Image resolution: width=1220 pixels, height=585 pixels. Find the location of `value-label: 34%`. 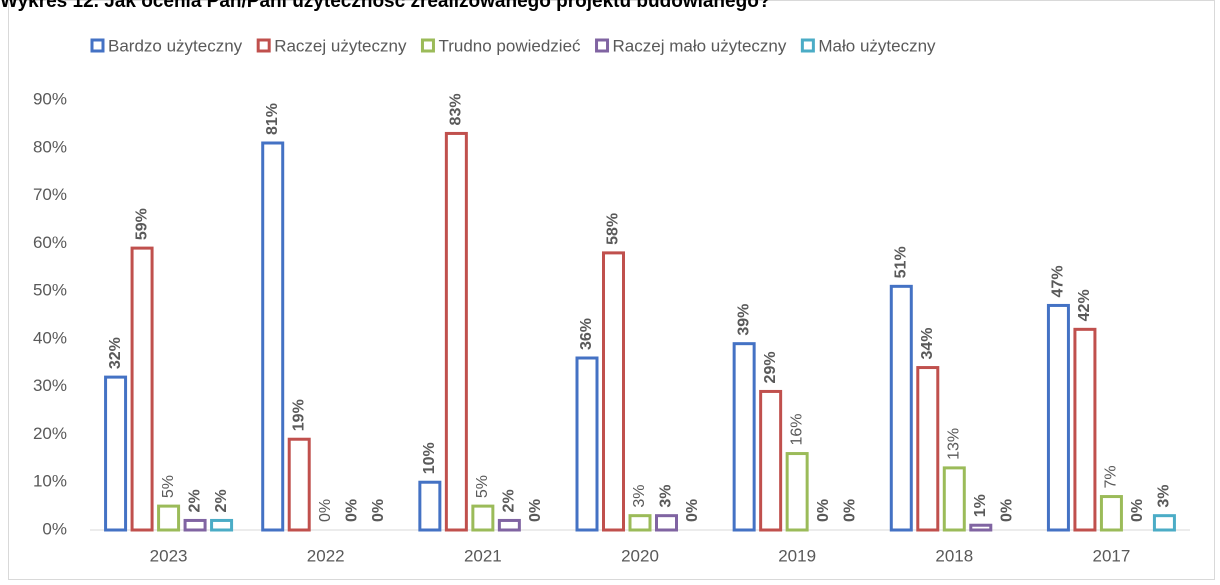

value-label: 34% is located at coordinates (927, 344).